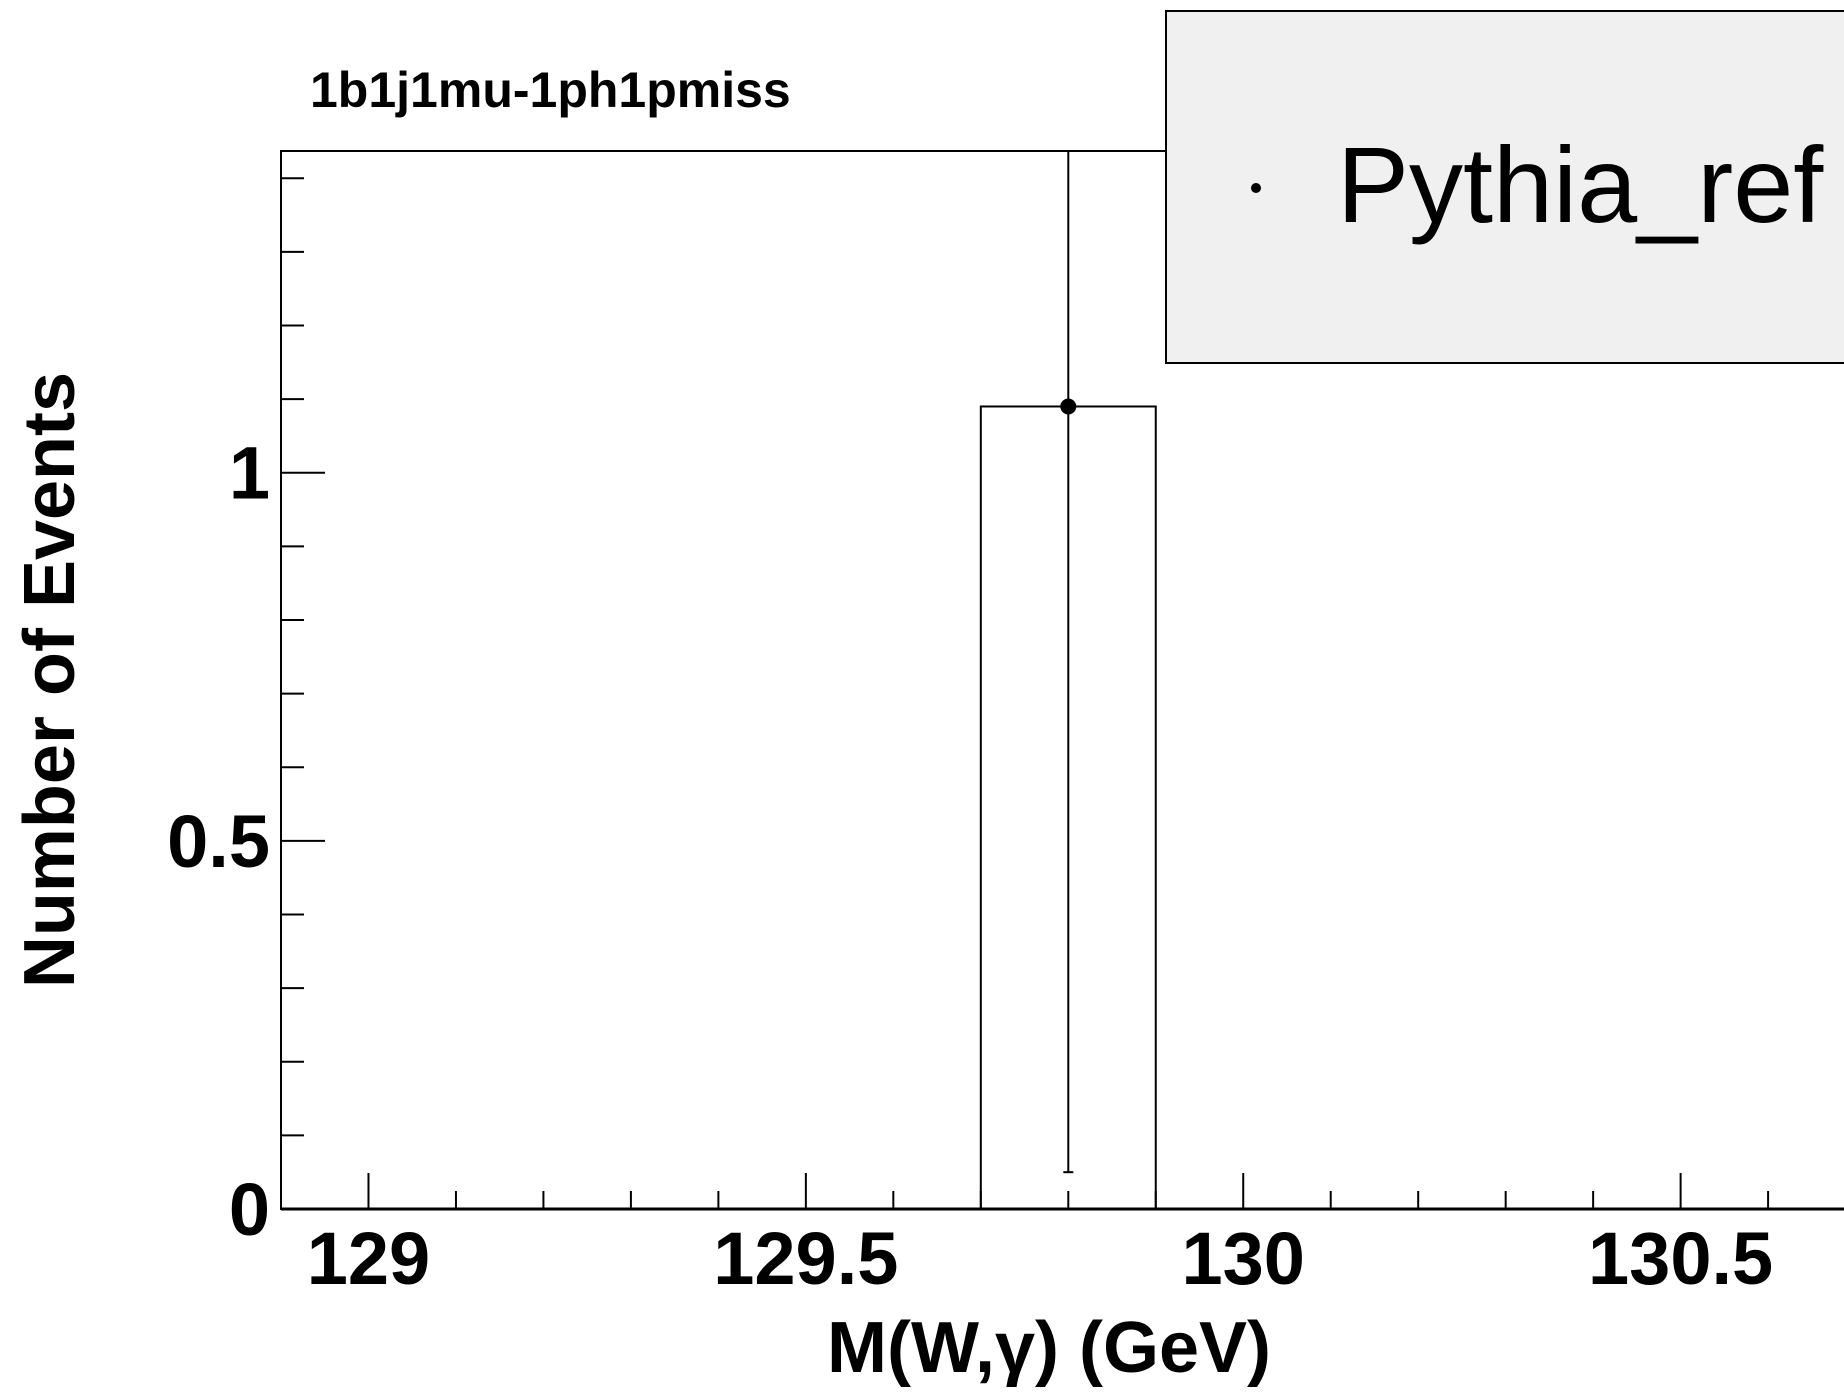 Image resolution: width=1844 pixels, height=1394 pixels. I want to click on legend-box, so click(1504, 187).